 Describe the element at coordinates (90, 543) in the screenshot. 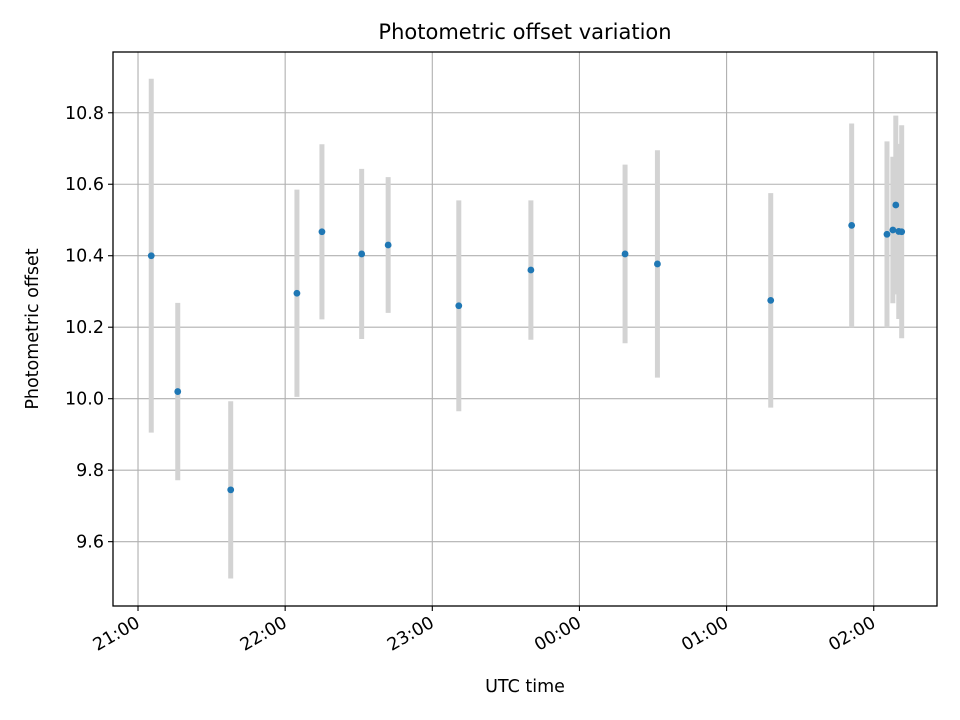

I see `y-tick-label: 9.6` at that location.